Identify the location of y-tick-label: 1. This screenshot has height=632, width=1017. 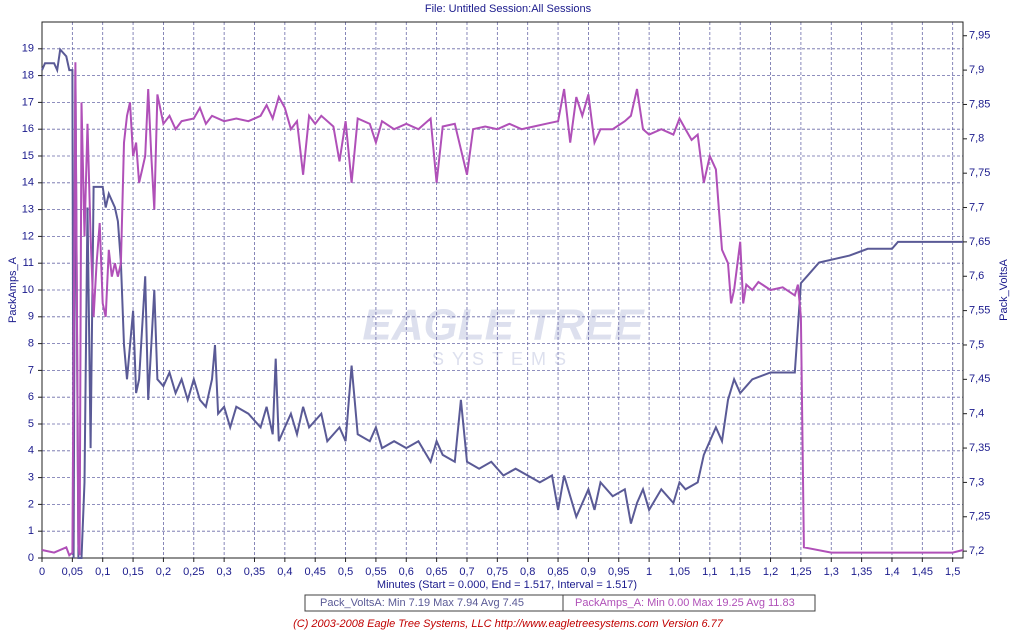
(31, 531).